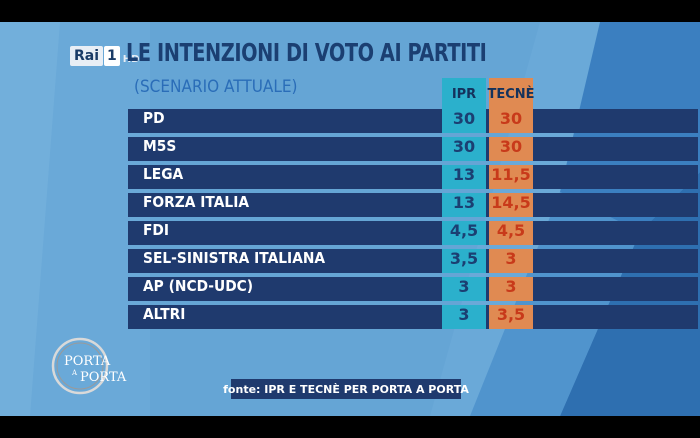 The image size is (700, 438). Describe the element at coordinates (87, 56) in the screenshot. I see `channel-name: Rai` at that location.